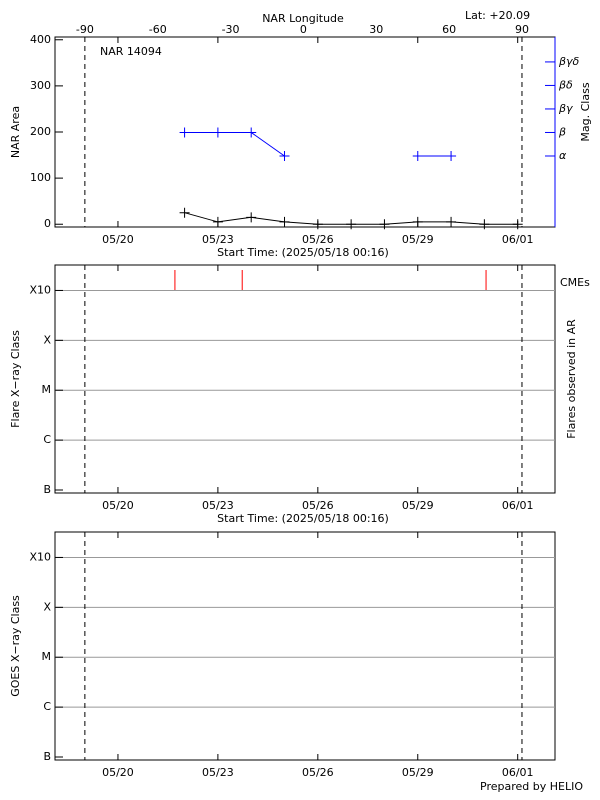  What do you see at coordinates (15, 646) in the screenshot?
I see `y-axis-title: GOES X−ray Class` at bounding box center [15, 646].